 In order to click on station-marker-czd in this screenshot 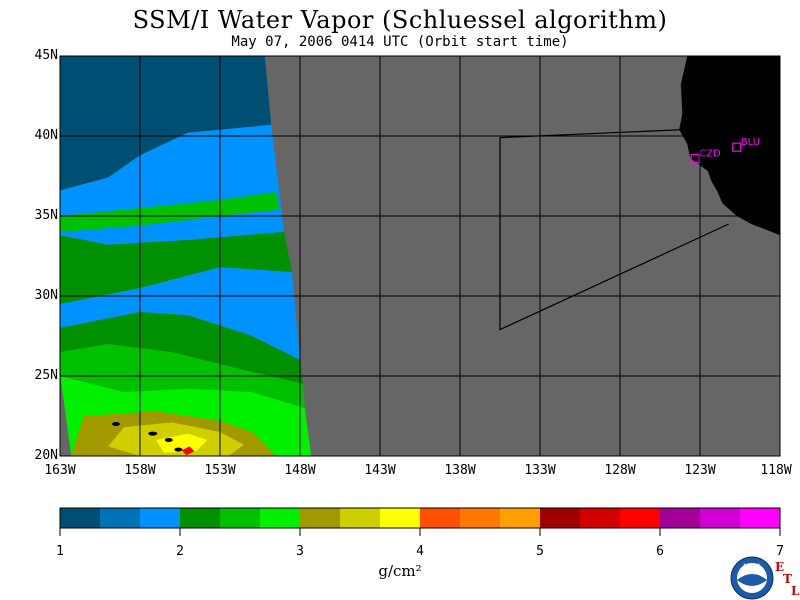, I will do `click(695, 158)`.